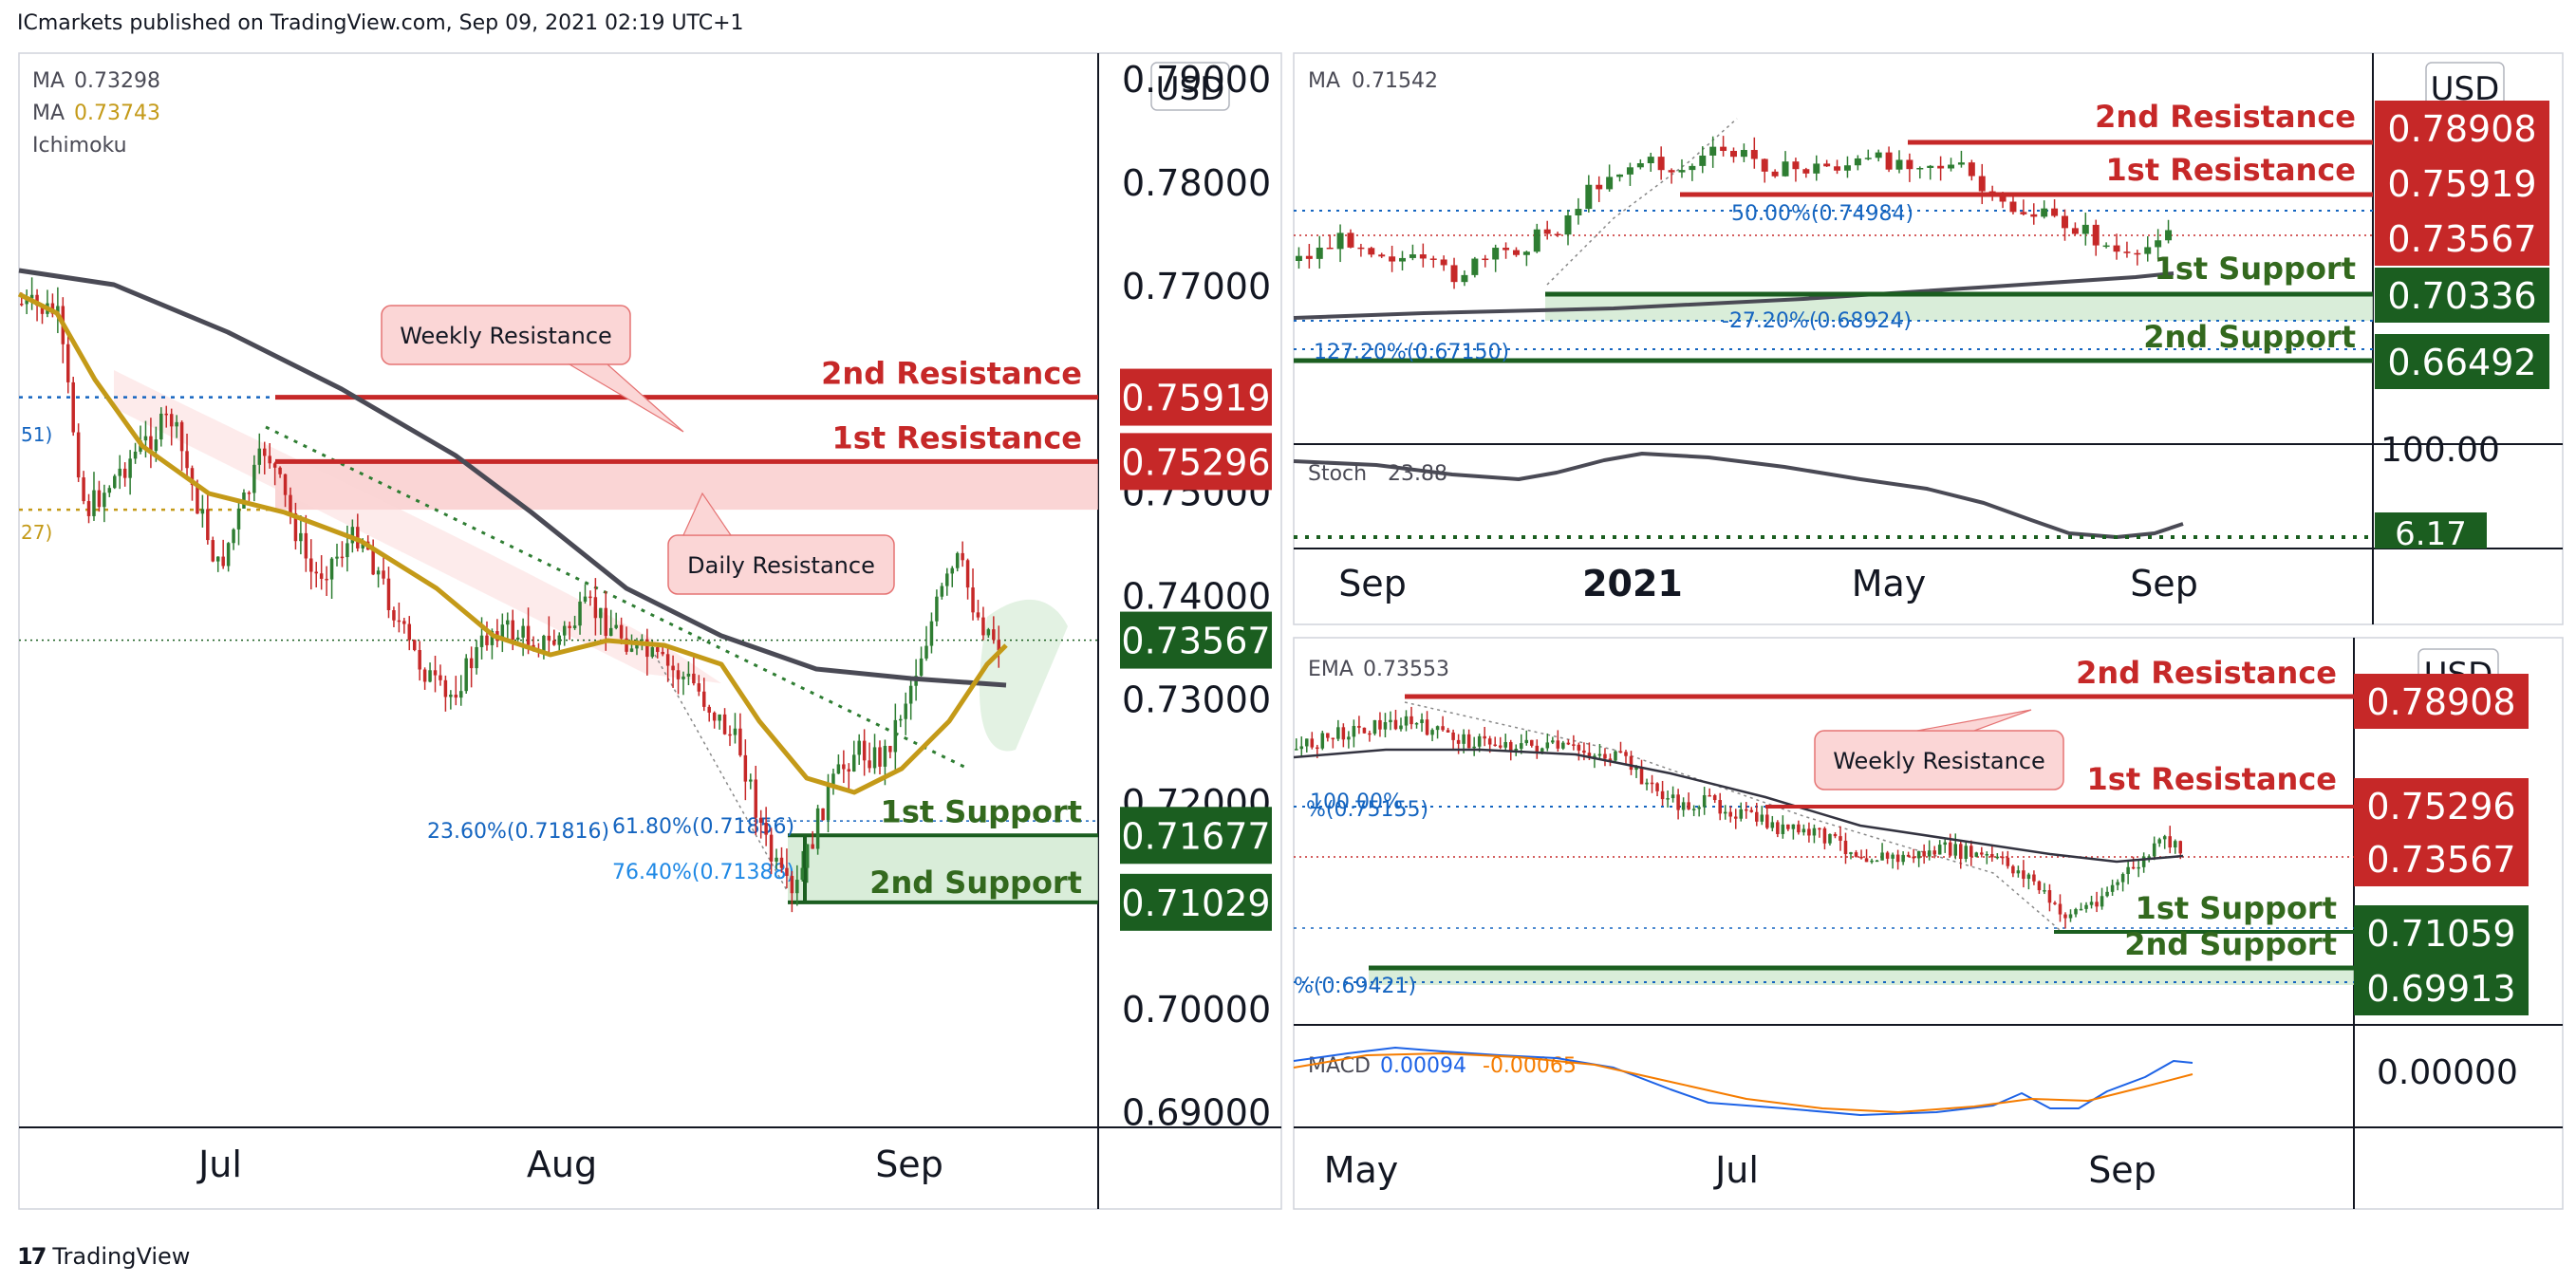 The width and height of the screenshot is (2576, 1283). Describe the element at coordinates (48, 81) in the screenshot. I see `left-ma1-name: MA` at that location.